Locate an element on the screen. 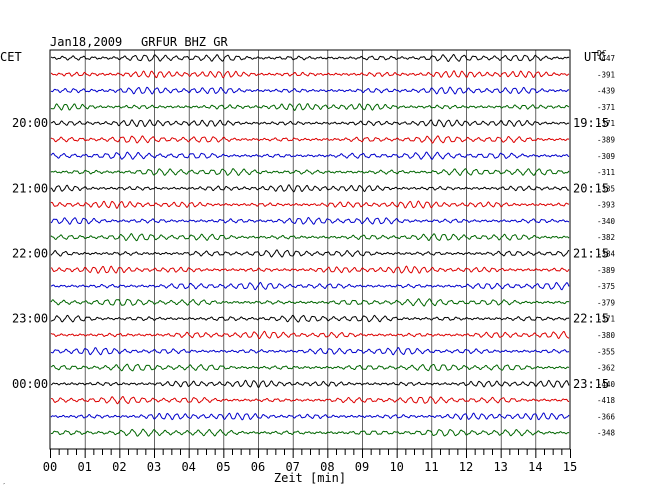 The image size is (650, 494). right-time-label: 22:15 is located at coordinates (591, 319).